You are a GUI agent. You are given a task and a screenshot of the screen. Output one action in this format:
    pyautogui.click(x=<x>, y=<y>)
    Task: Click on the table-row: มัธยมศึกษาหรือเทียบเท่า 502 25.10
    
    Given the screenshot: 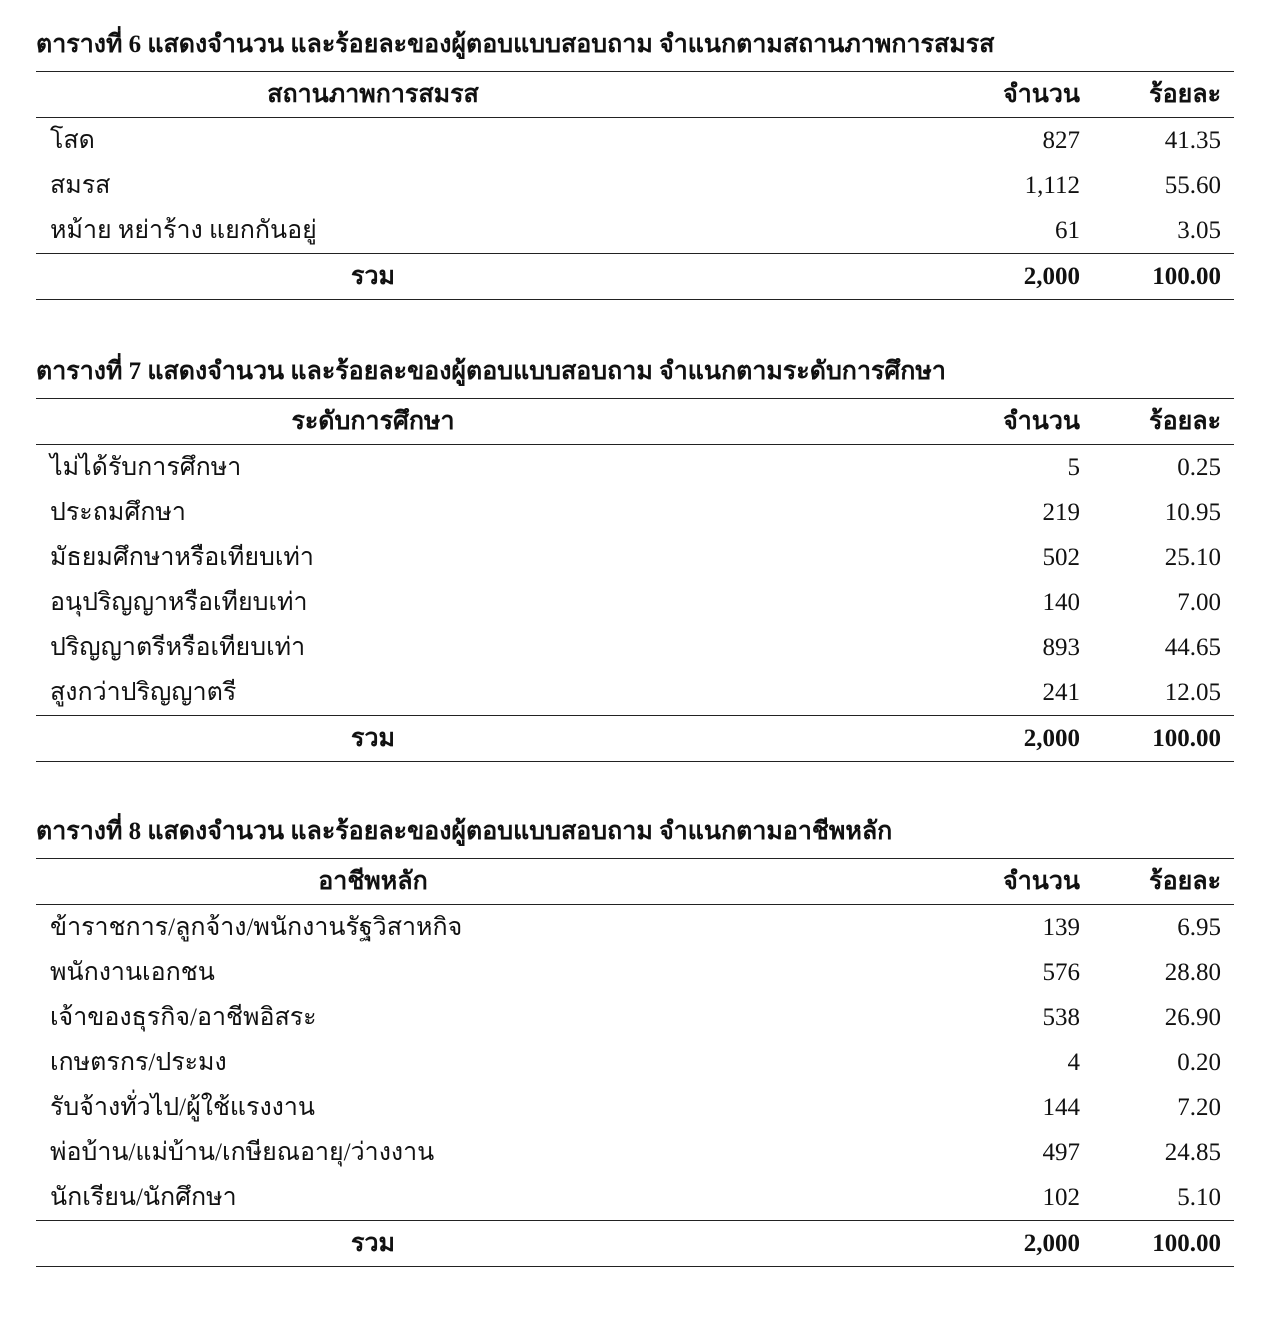 What is the action you would take?
    pyautogui.click(x=635, y=557)
    